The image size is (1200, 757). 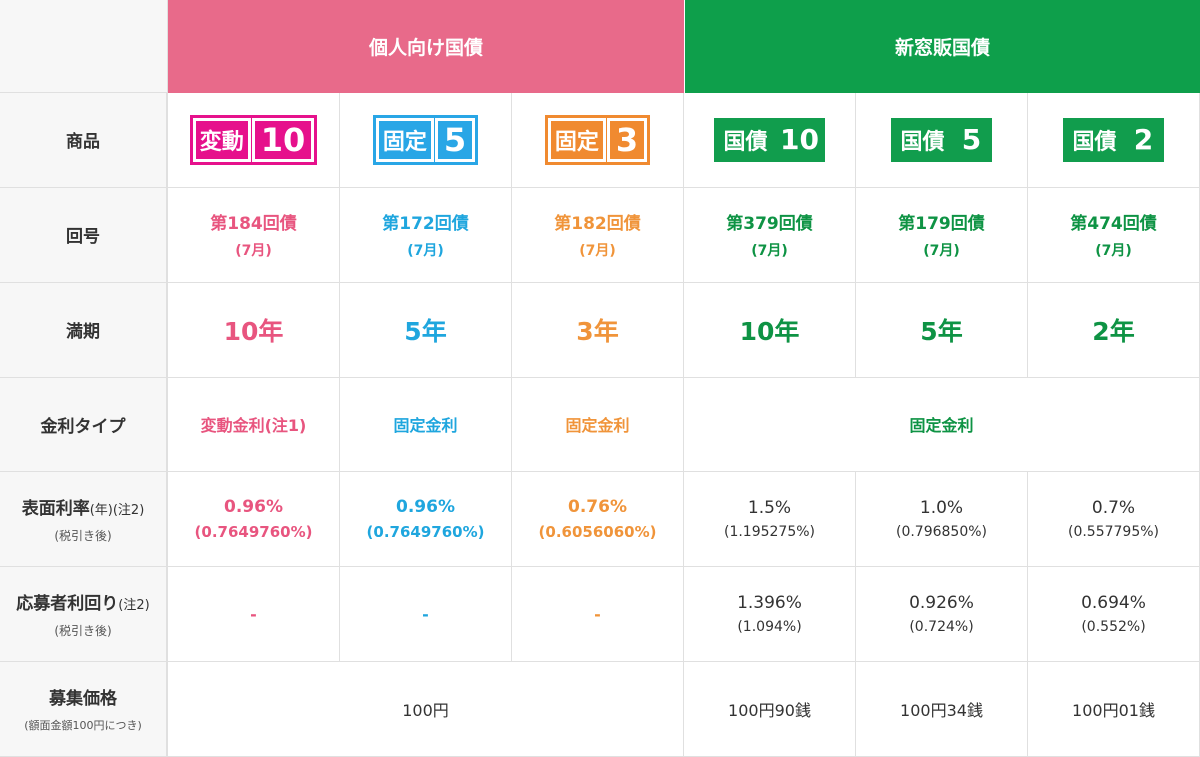 I want to click on issue-cell-1: 第184回債 (7月), so click(x=254, y=235).